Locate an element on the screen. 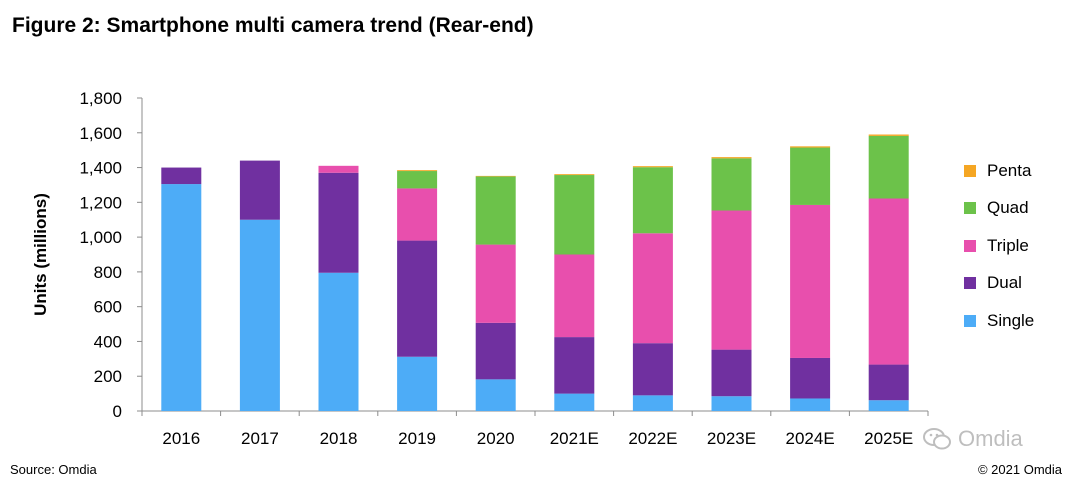  bar-quad-2025e is located at coordinates (888, 167).